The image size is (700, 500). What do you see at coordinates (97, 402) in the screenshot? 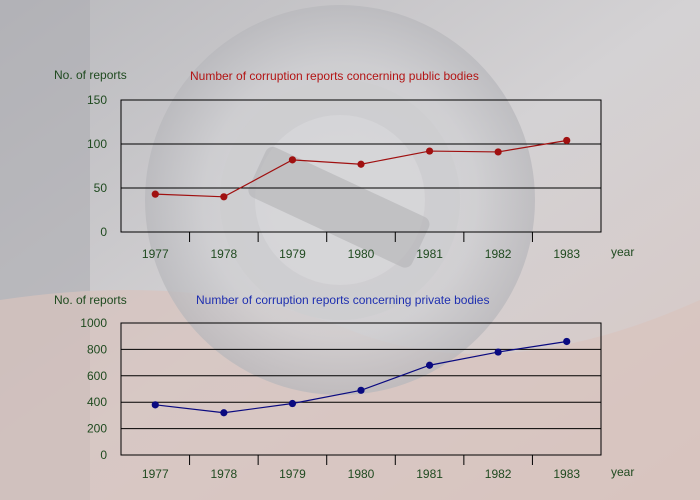
I see `y-tick-label: 400` at bounding box center [97, 402].